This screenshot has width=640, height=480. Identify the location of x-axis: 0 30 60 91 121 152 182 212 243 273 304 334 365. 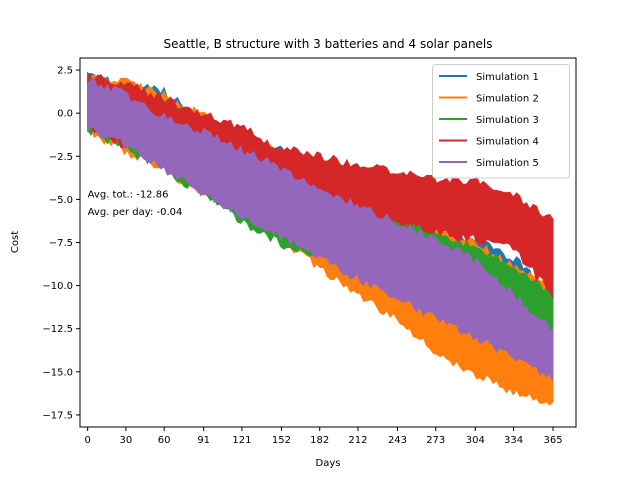
(323, 436).